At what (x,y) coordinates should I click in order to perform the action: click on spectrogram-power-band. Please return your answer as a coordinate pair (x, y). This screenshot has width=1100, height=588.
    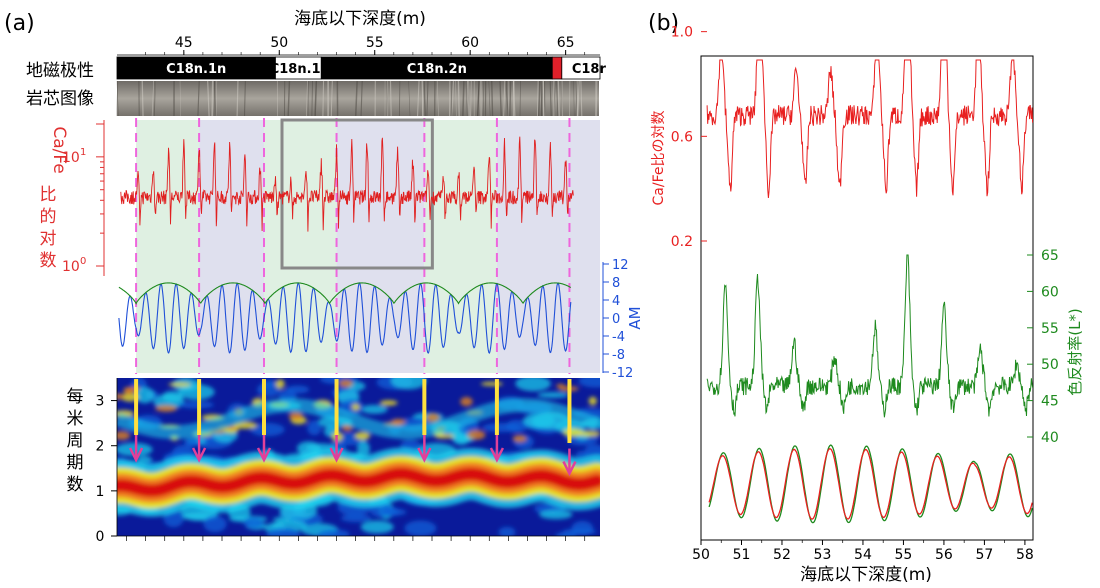
    Looking at the image, I should click on (358, 482).